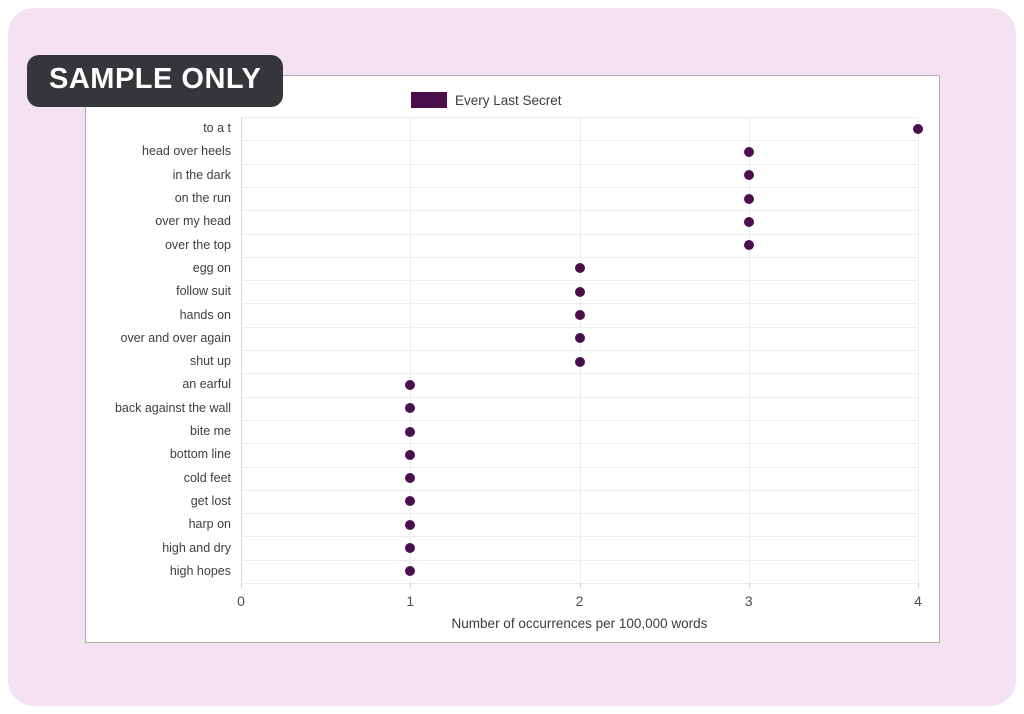 Image resolution: width=1024 pixels, height=714 pixels. What do you see at coordinates (207, 477) in the screenshot?
I see `y-category-label: cold feet` at bounding box center [207, 477].